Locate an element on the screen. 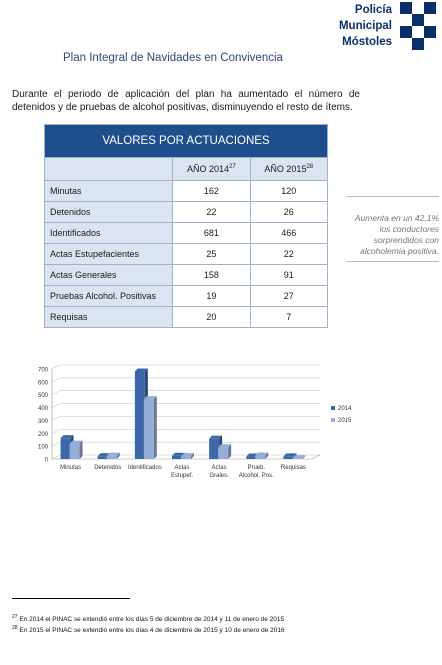 This screenshot has height=665, width=442. row-value-2015: 7 is located at coordinates (289, 317).